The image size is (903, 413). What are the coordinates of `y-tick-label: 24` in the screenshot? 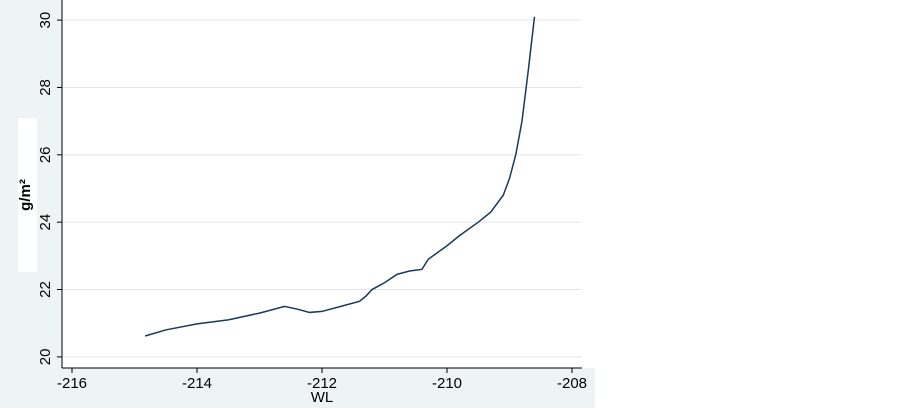 It's located at (45, 222).